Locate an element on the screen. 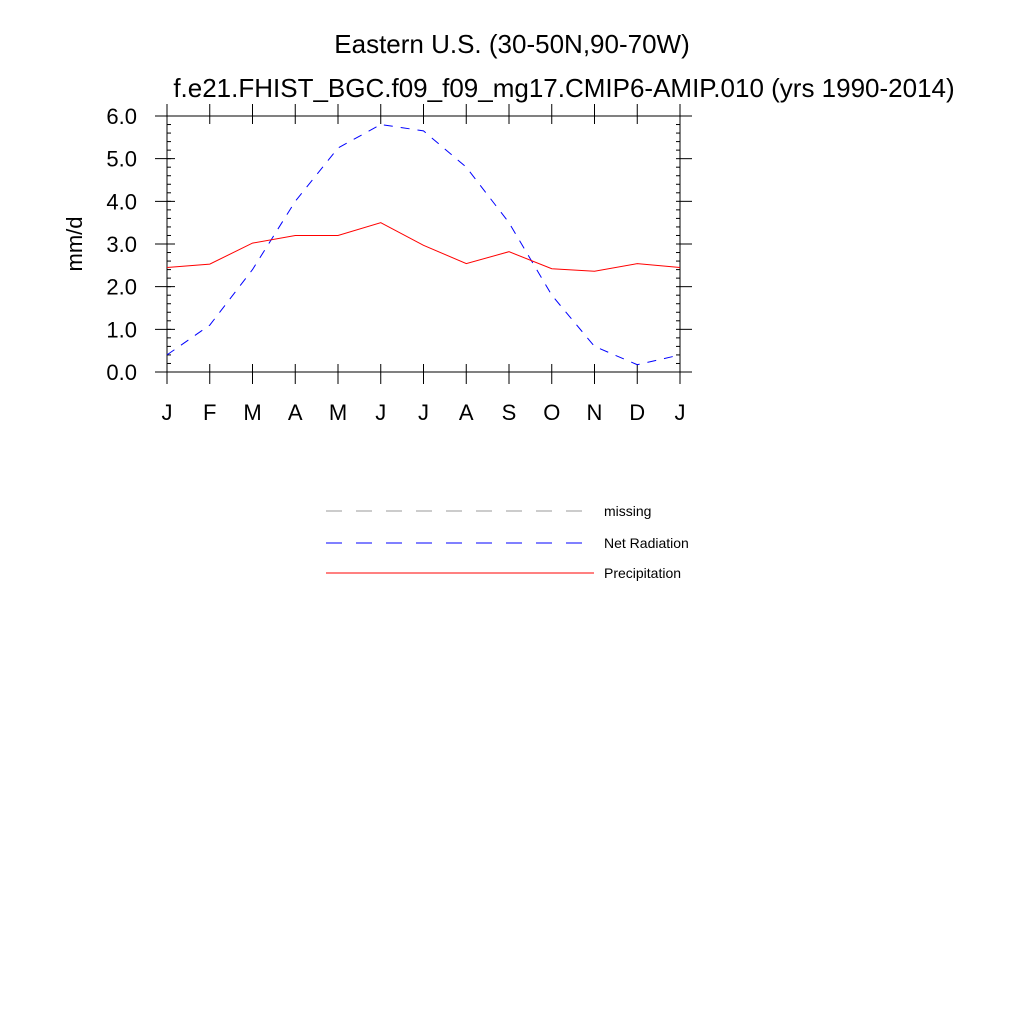 This screenshot has width=1024, height=1024. y-tick-label: 0.0 is located at coordinates (121, 372).